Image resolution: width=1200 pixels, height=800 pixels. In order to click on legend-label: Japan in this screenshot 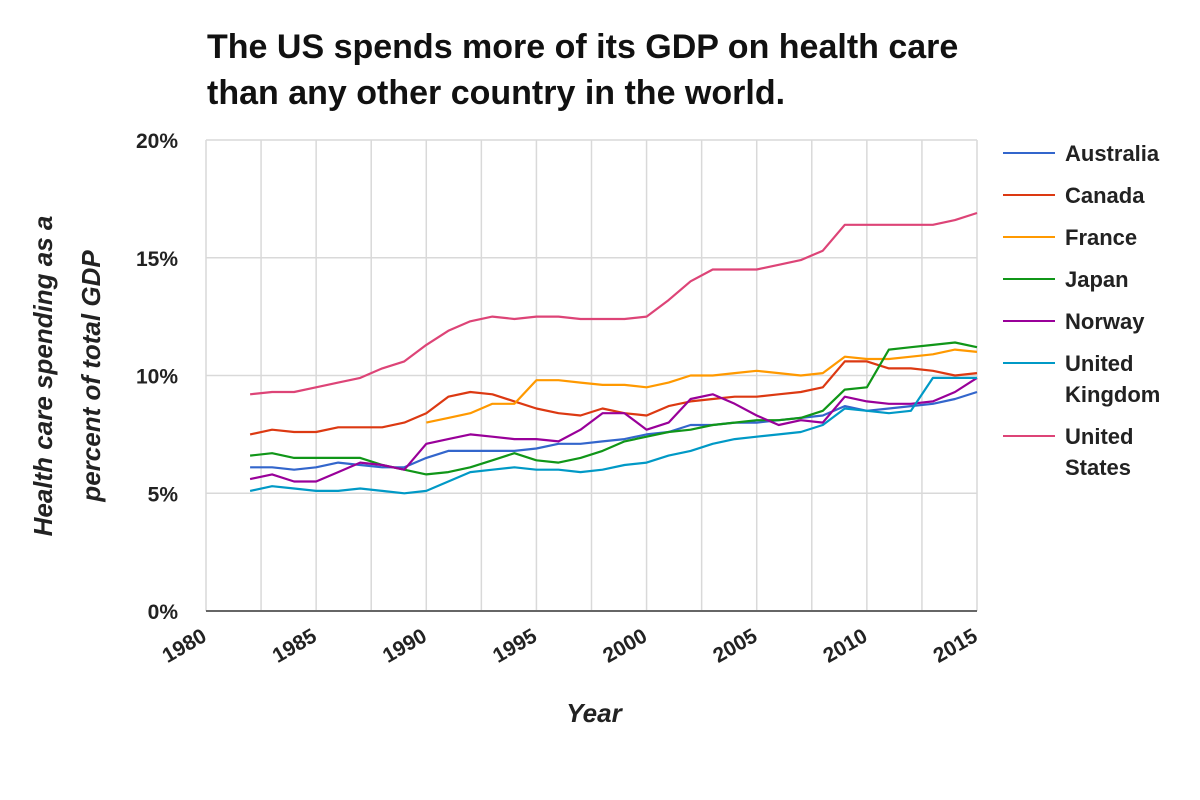, I will do `click(1097, 279)`.